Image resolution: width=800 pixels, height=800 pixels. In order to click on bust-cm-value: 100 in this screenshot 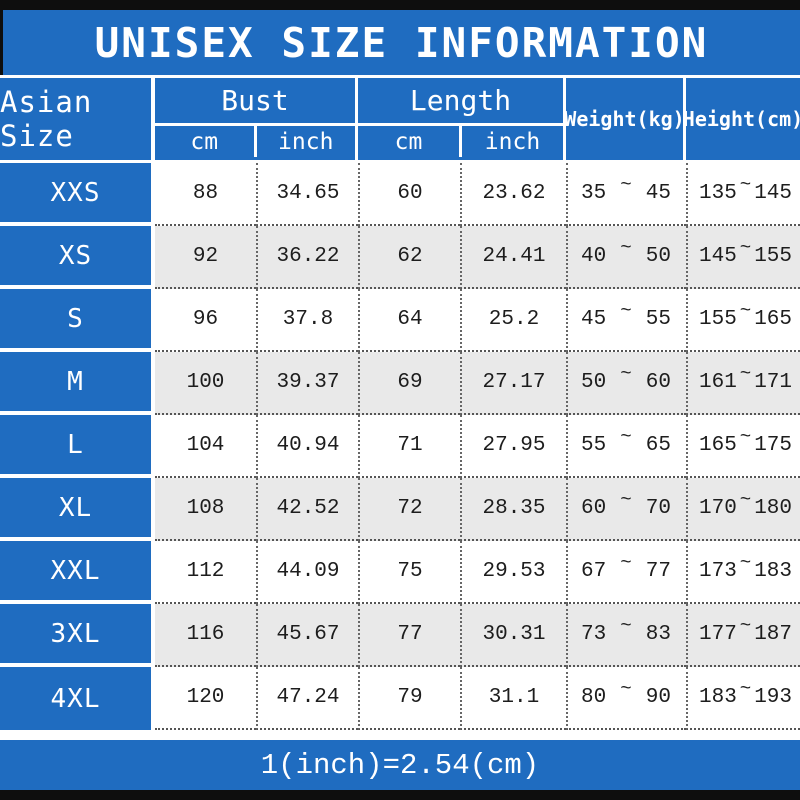, I will do `click(205, 383)`.